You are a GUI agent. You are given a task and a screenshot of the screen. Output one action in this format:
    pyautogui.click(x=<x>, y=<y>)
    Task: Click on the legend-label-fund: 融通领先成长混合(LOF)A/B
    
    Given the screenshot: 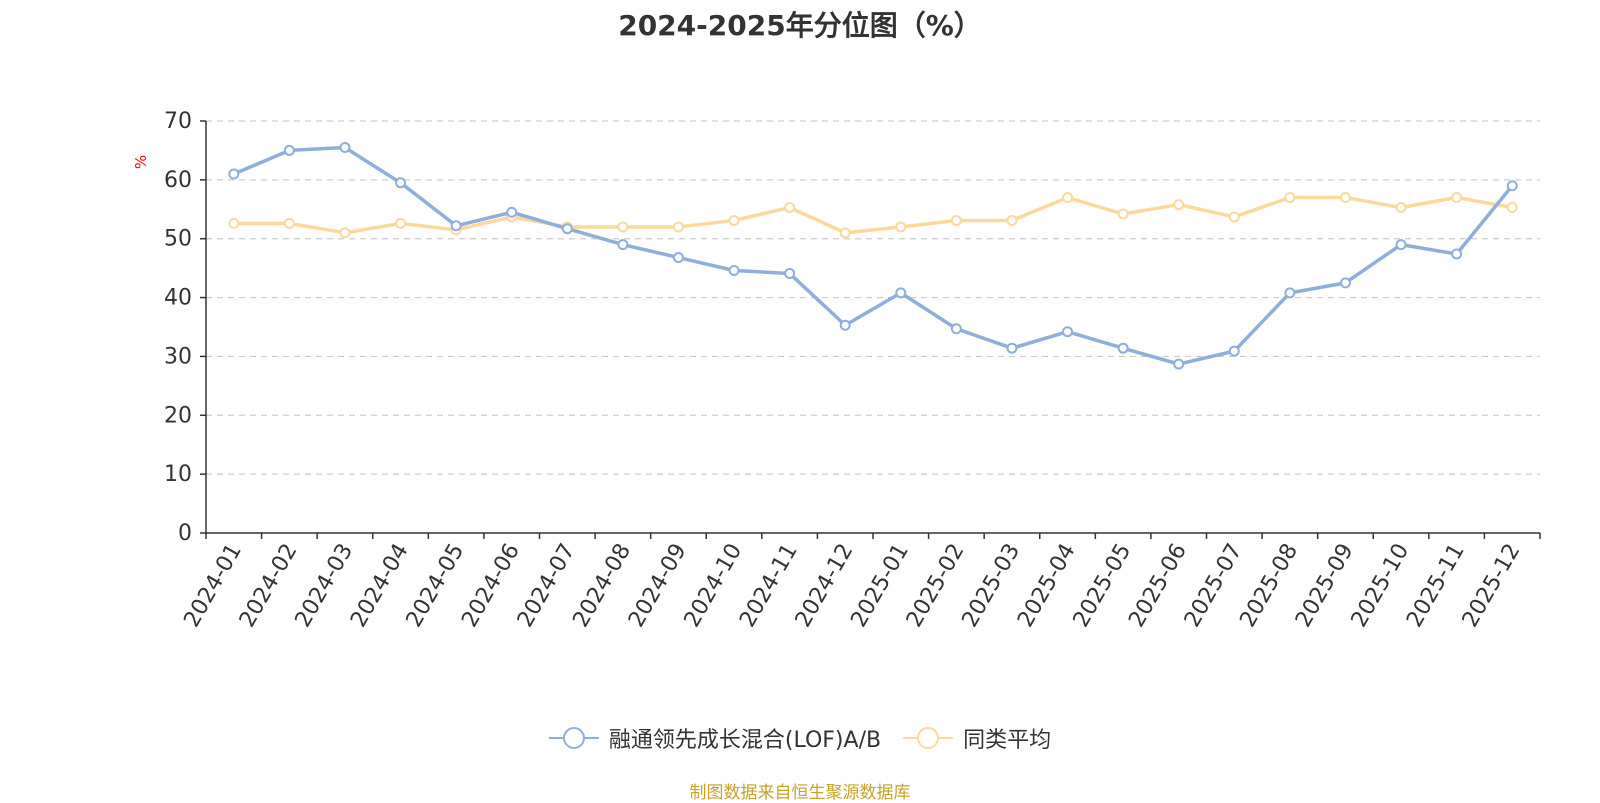 What is the action you would take?
    pyautogui.click(x=745, y=740)
    